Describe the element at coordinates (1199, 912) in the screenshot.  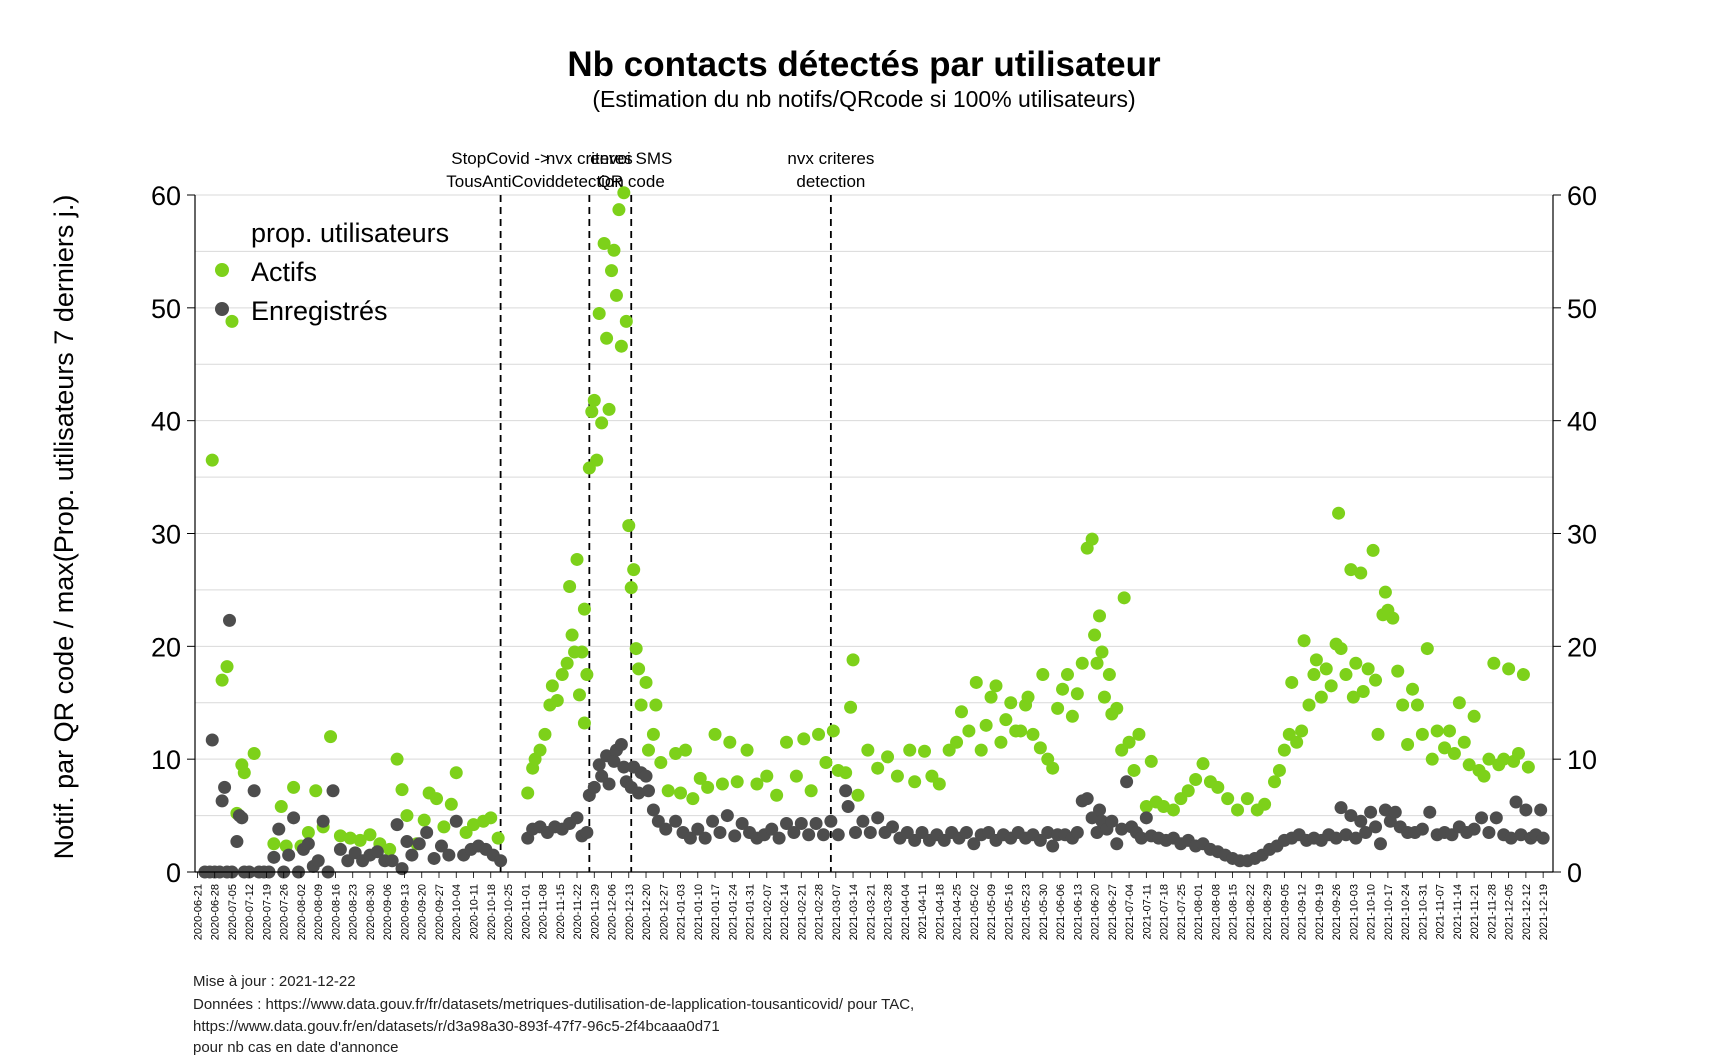
I see `x-tick-label: 2021-08-01` at that location.